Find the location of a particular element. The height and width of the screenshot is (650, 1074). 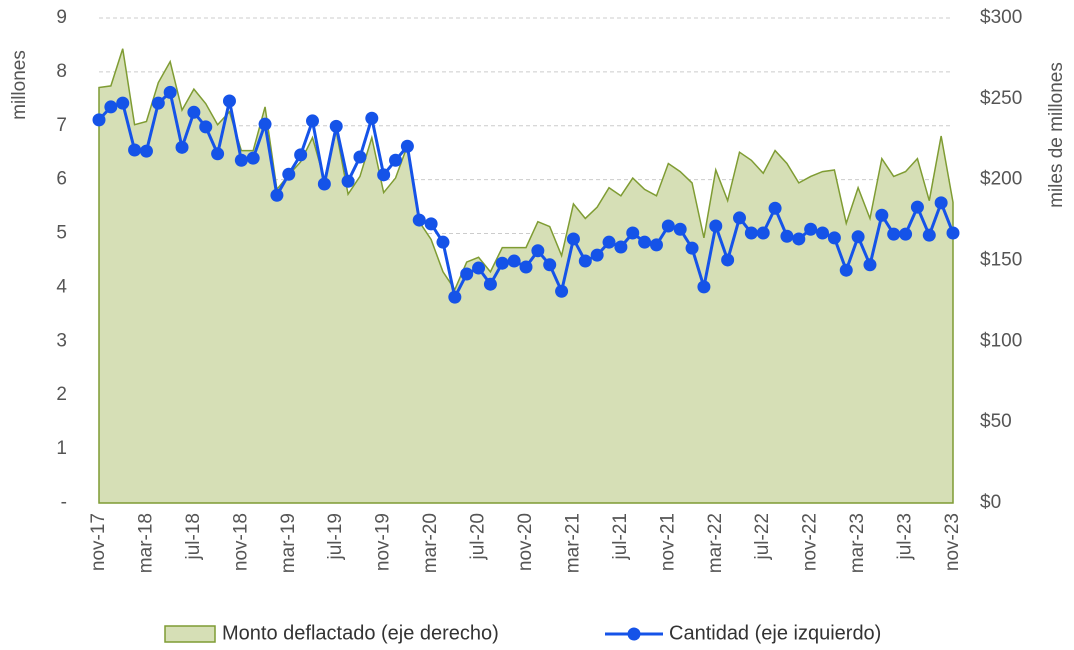

x-tick-label: mar-20 is located at coordinates (430, 543).